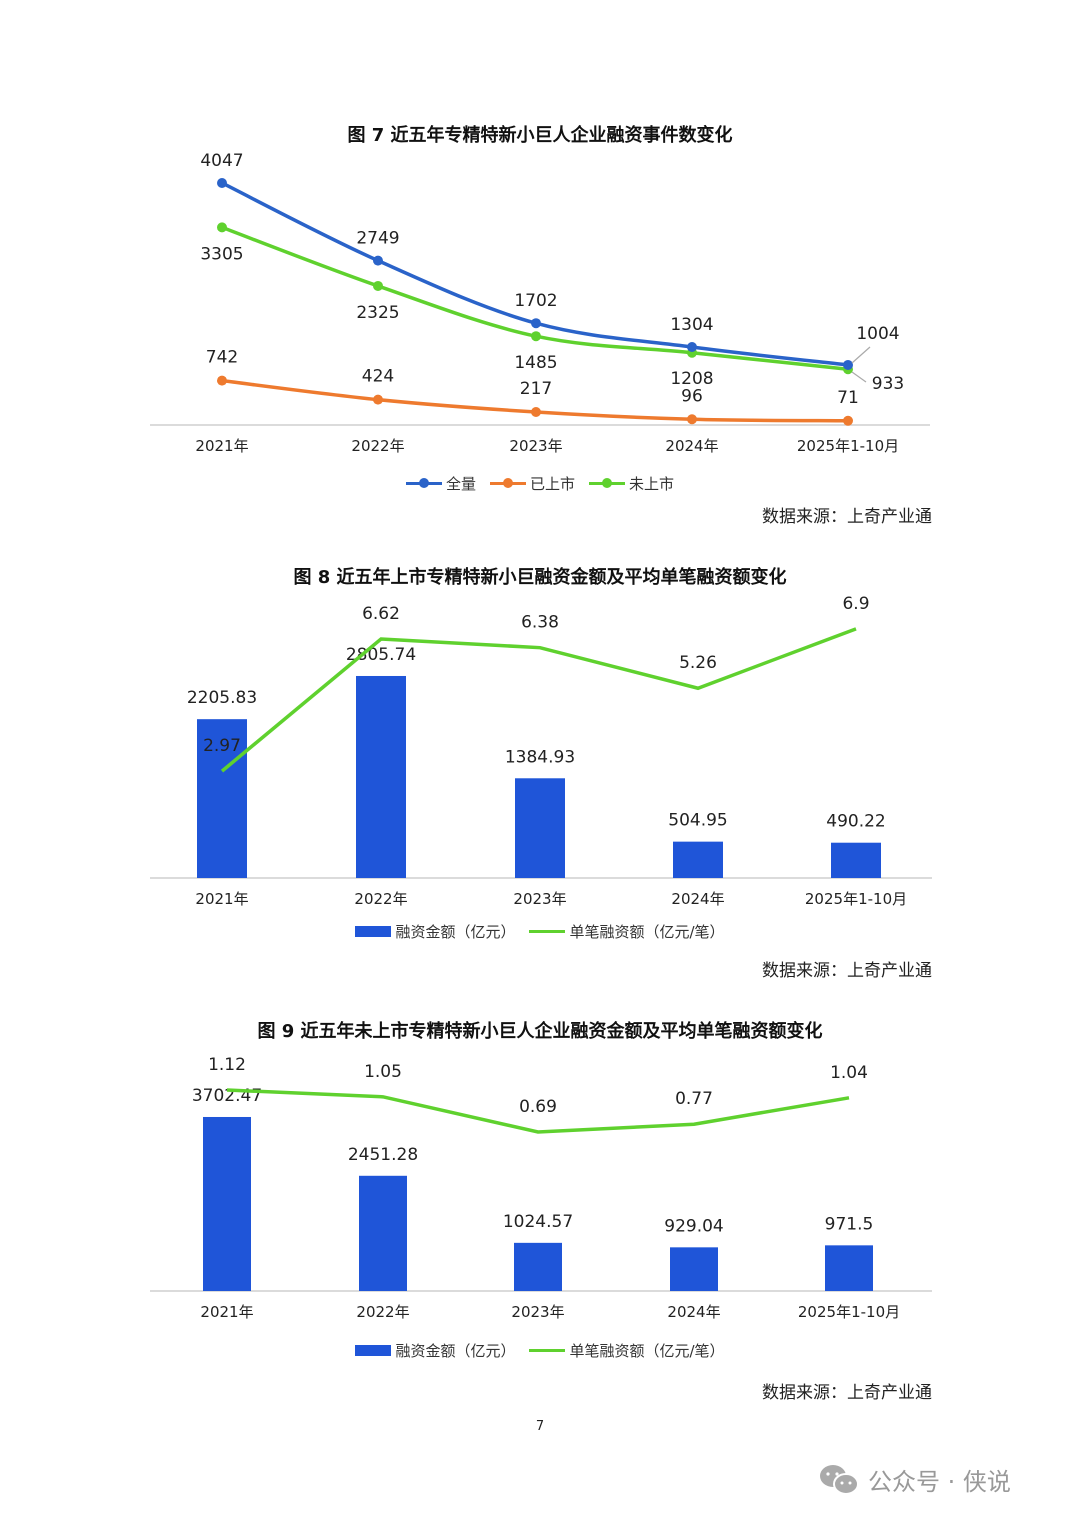 The height and width of the screenshot is (1527, 1080). I want to click on chart1-title: 图 7 近五年专精特新小巨人企业融资事件数变化, so click(540, 135).